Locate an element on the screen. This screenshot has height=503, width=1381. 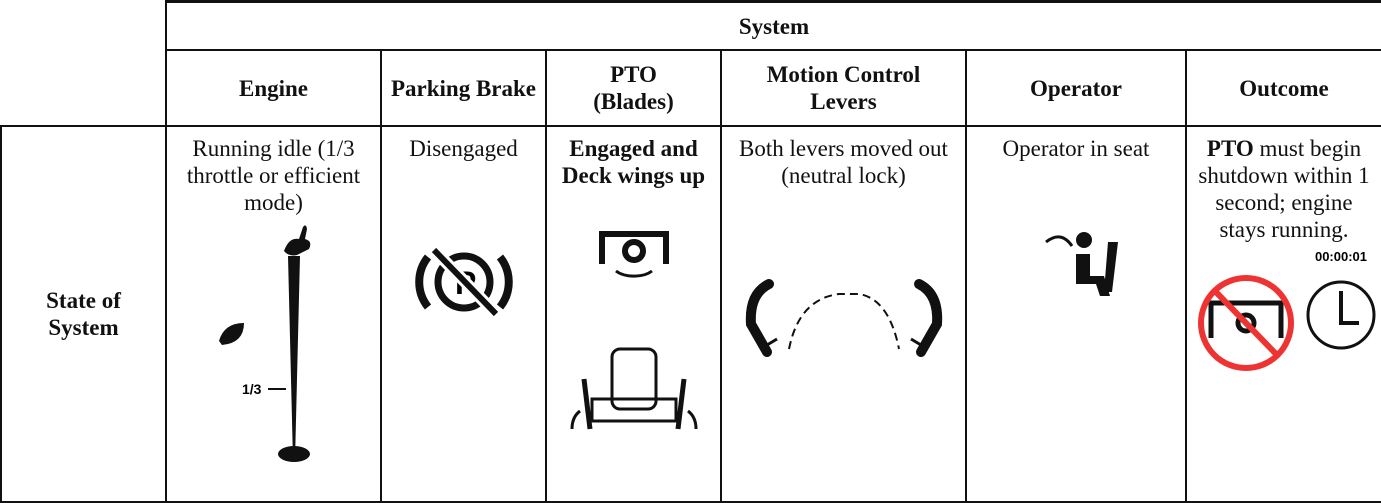
cell: Engaged and Deck wings up is located at coordinates (633, 314).